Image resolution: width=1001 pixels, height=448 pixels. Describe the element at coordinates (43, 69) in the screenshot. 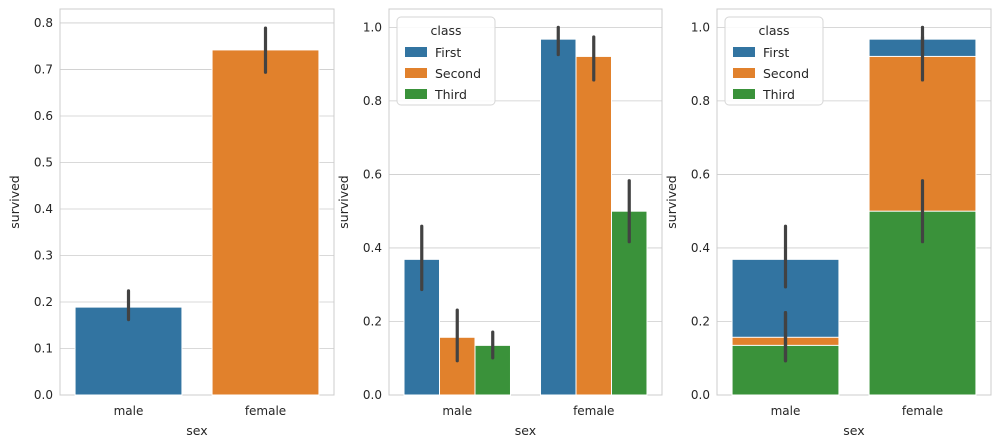

I see `y-tick-label: 0.7` at that location.